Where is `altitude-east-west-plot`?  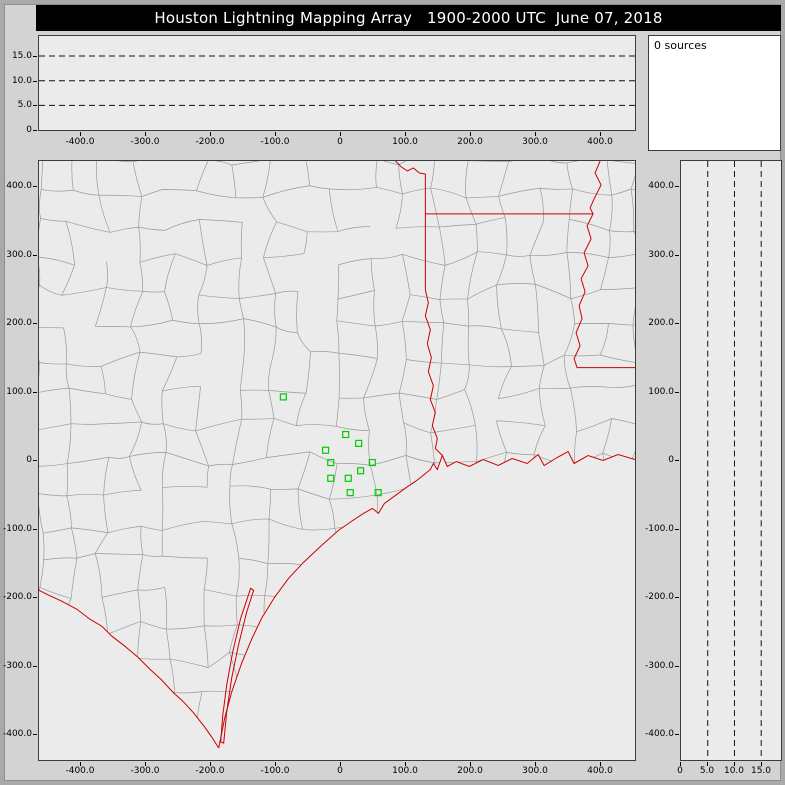 altitude-east-west-plot is located at coordinates (337, 83).